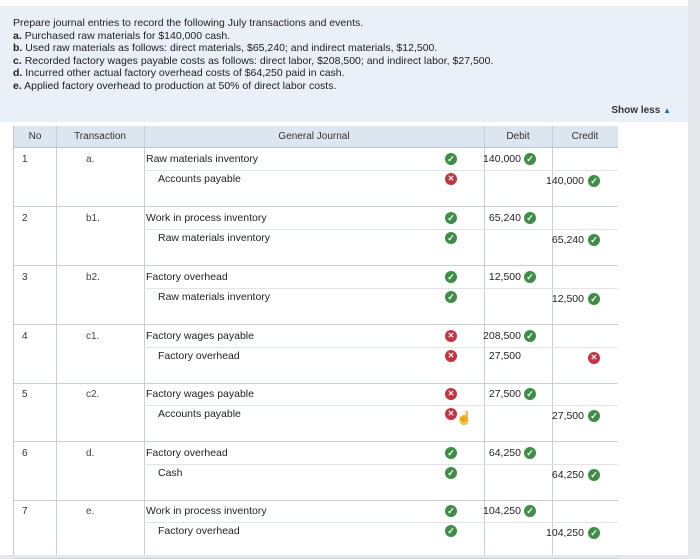  Describe the element at coordinates (504, 277) in the screenshot. I see `debit-input: 12,500` at that location.